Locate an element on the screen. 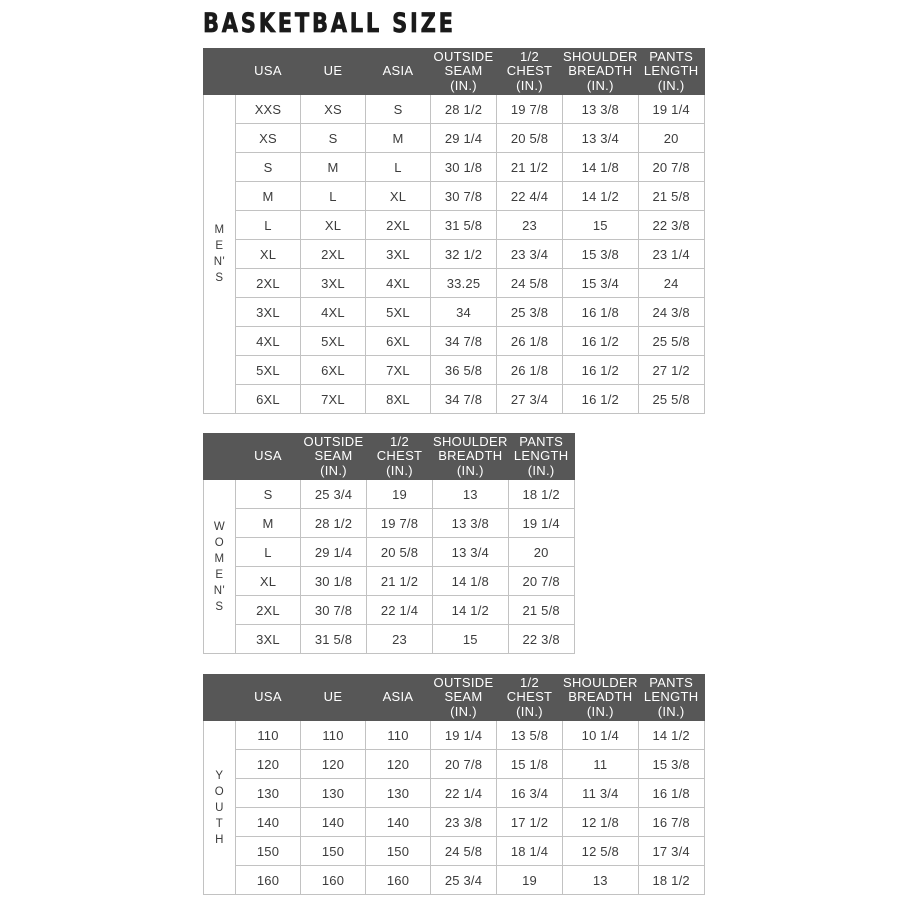  table-cell: 12 1/8 is located at coordinates (600, 822).